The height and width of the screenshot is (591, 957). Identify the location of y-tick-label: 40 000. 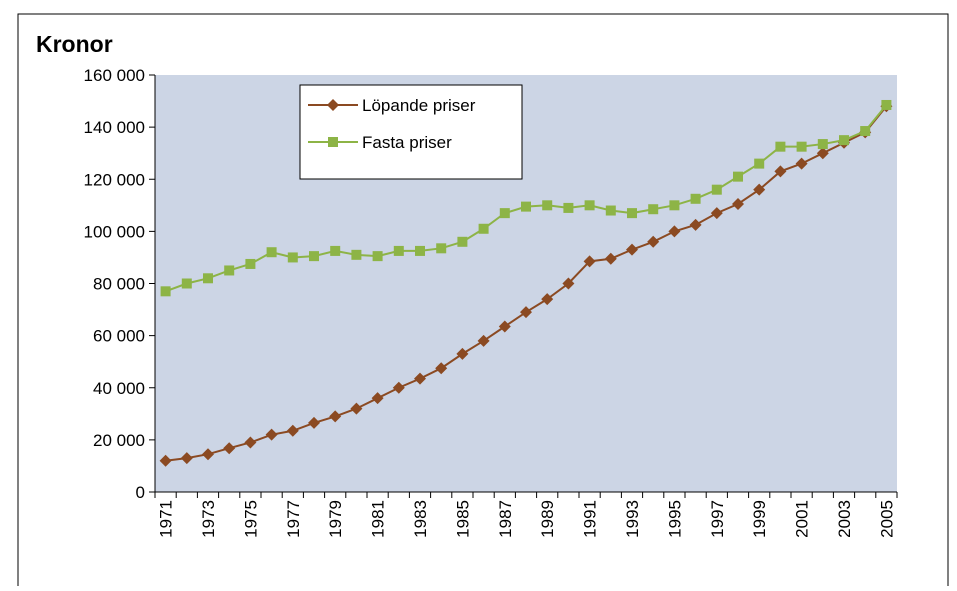
(119, 388).